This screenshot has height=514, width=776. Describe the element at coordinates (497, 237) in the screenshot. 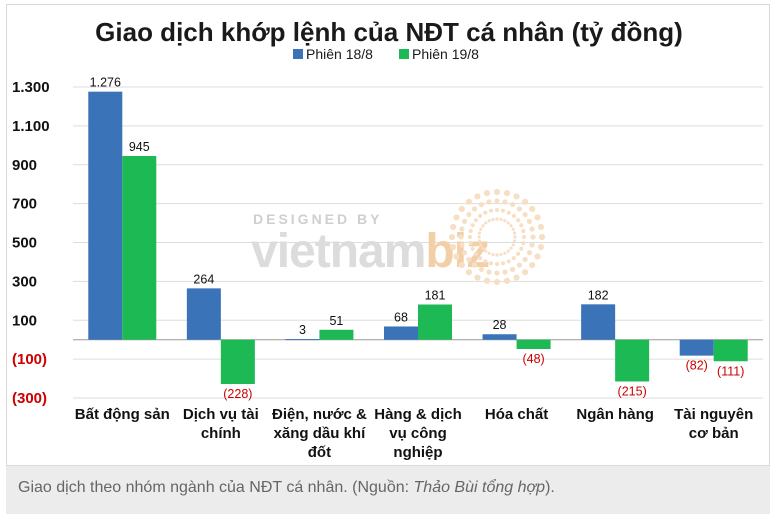

I see `watermark-sunburst-icon` at that location.